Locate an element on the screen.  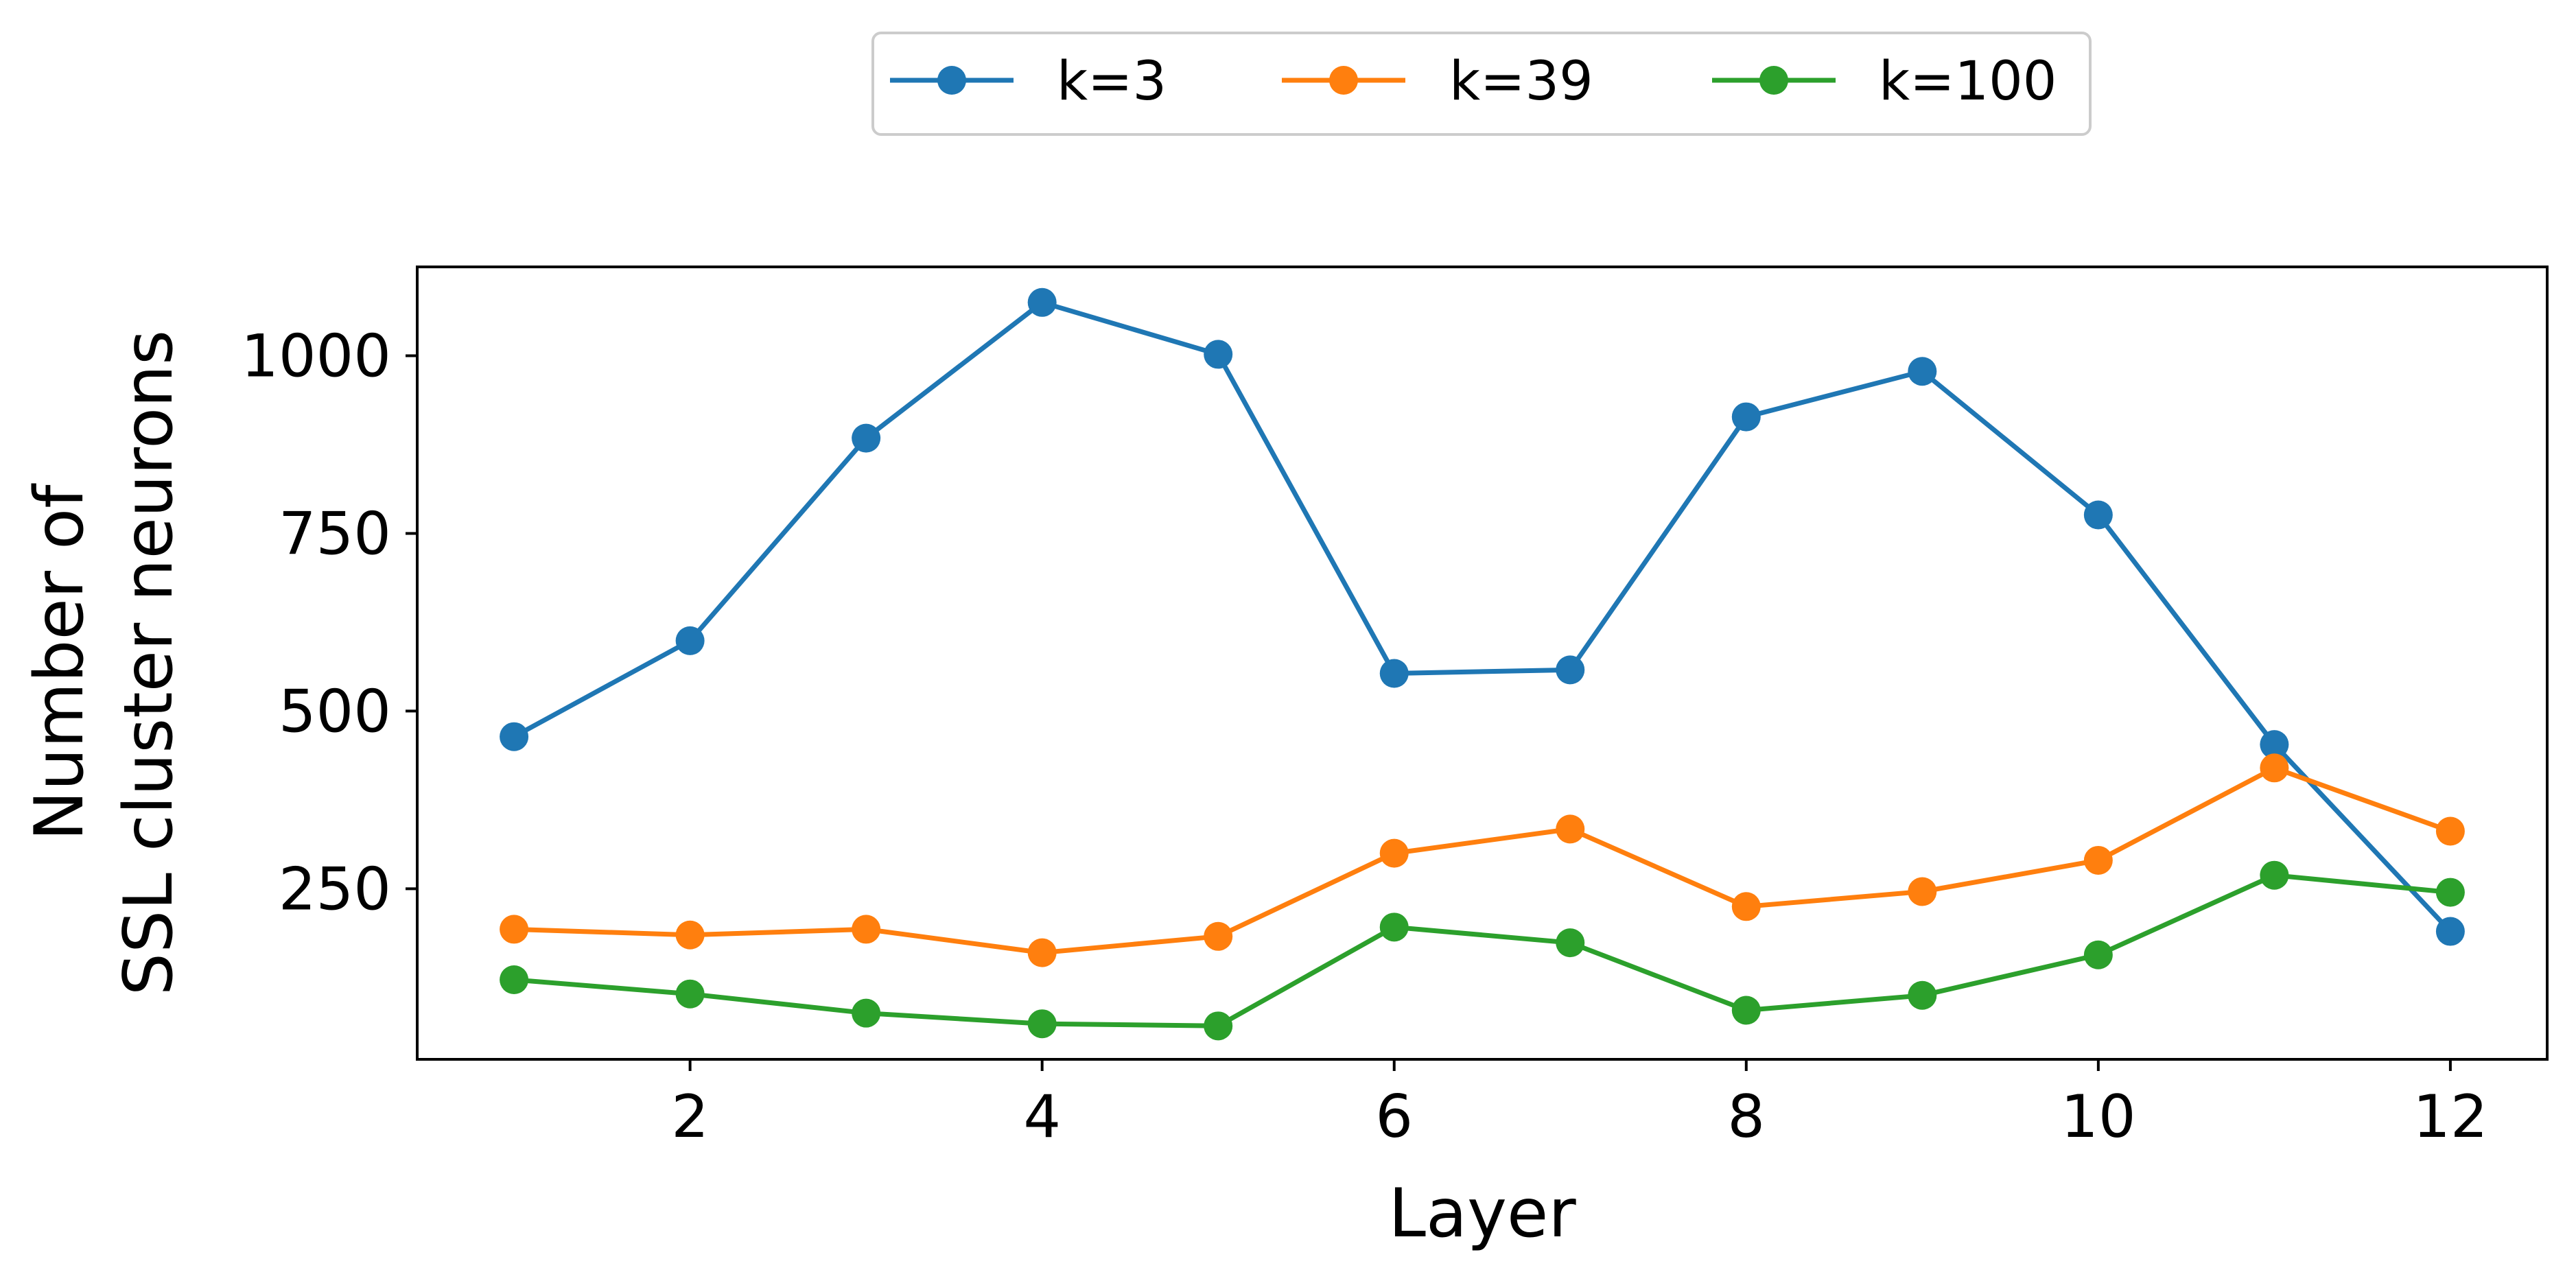
x-tick-label: 12 is located at coordinates (2450, 1117).